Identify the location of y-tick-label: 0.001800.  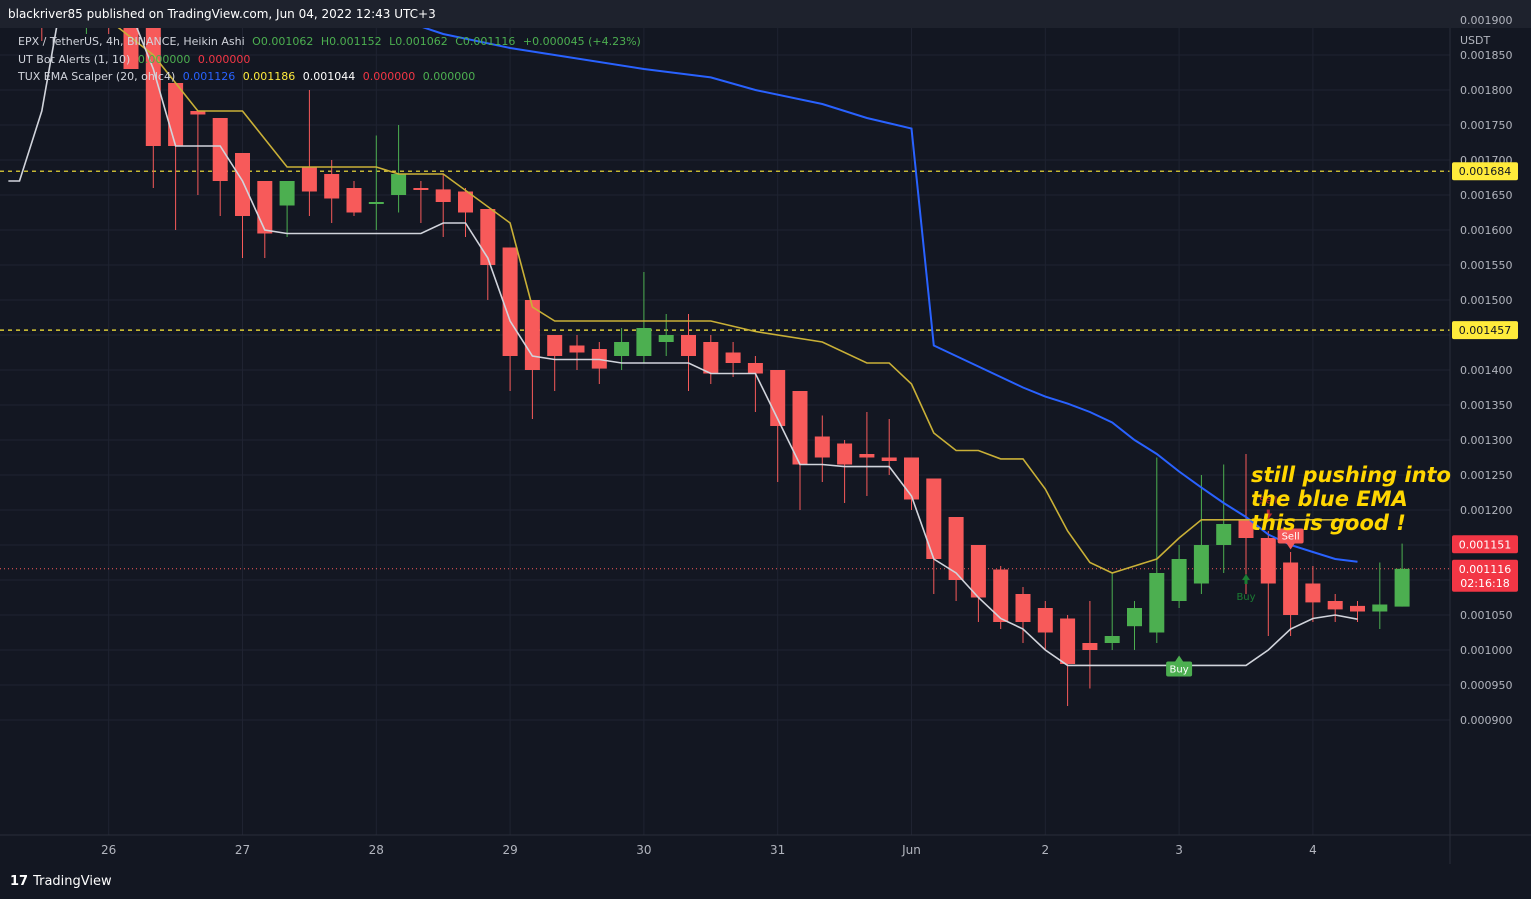
(1486, 90).